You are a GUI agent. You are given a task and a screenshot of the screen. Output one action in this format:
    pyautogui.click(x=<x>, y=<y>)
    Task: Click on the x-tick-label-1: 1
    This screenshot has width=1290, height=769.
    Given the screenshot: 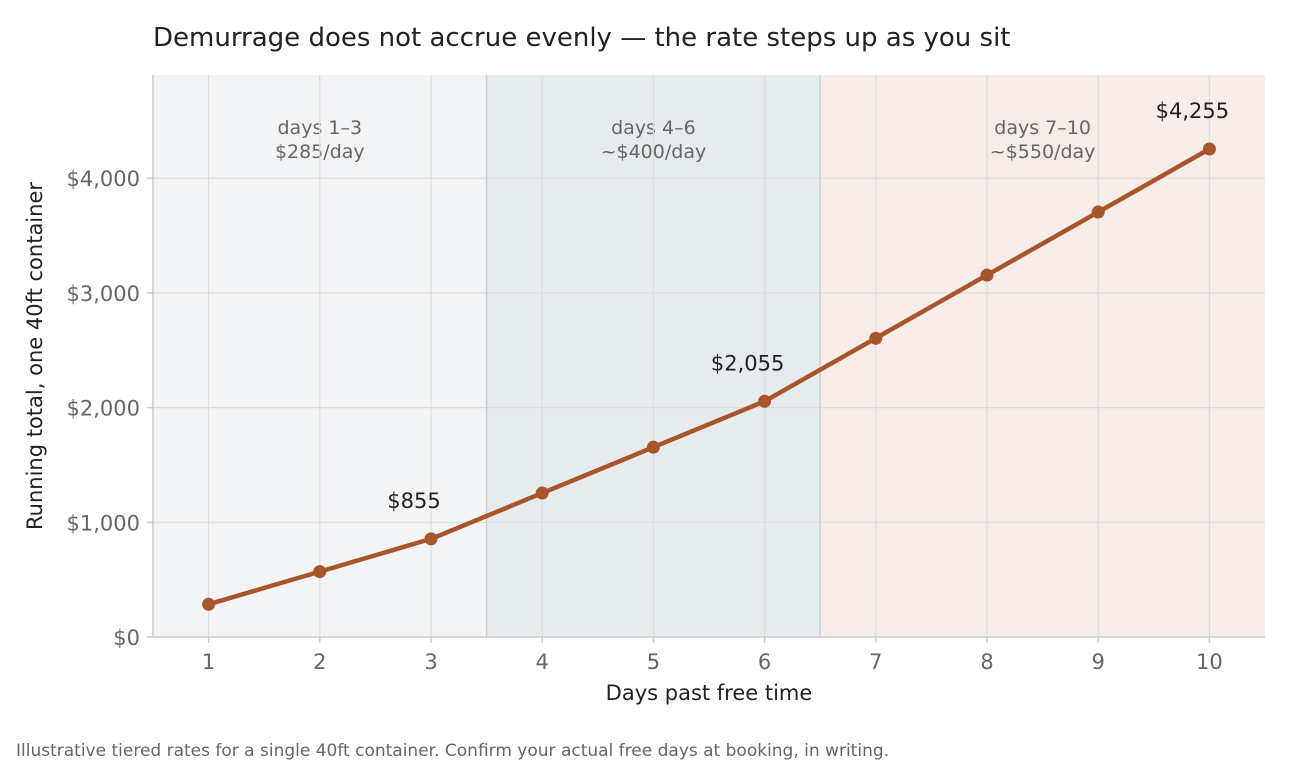 What is the action you would take?
    pyautogui.click(x=208, y=662)
    